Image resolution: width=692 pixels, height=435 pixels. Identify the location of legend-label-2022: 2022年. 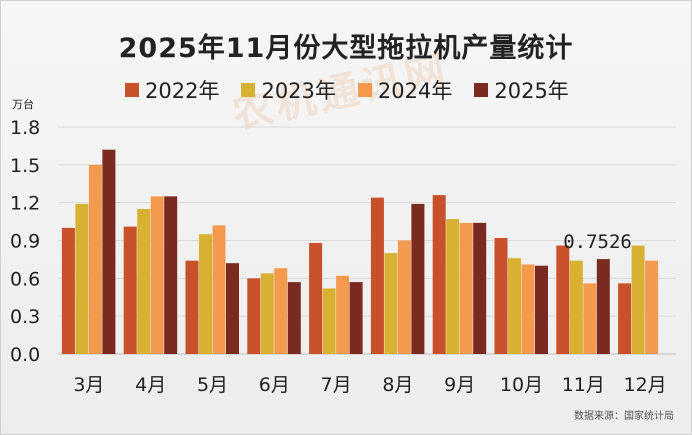
(182, 91).